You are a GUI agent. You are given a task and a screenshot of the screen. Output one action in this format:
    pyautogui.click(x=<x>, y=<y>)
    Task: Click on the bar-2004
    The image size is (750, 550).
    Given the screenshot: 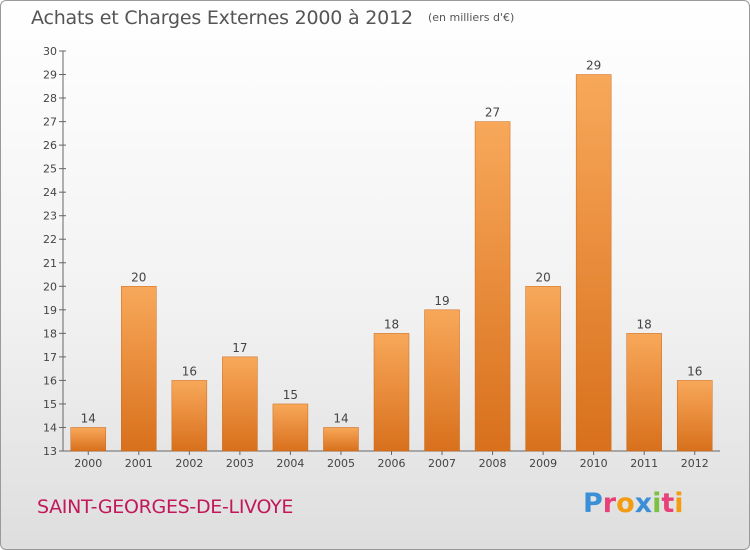 What is the action you would take?
    pyautogui.click(x=290, y=427)
    